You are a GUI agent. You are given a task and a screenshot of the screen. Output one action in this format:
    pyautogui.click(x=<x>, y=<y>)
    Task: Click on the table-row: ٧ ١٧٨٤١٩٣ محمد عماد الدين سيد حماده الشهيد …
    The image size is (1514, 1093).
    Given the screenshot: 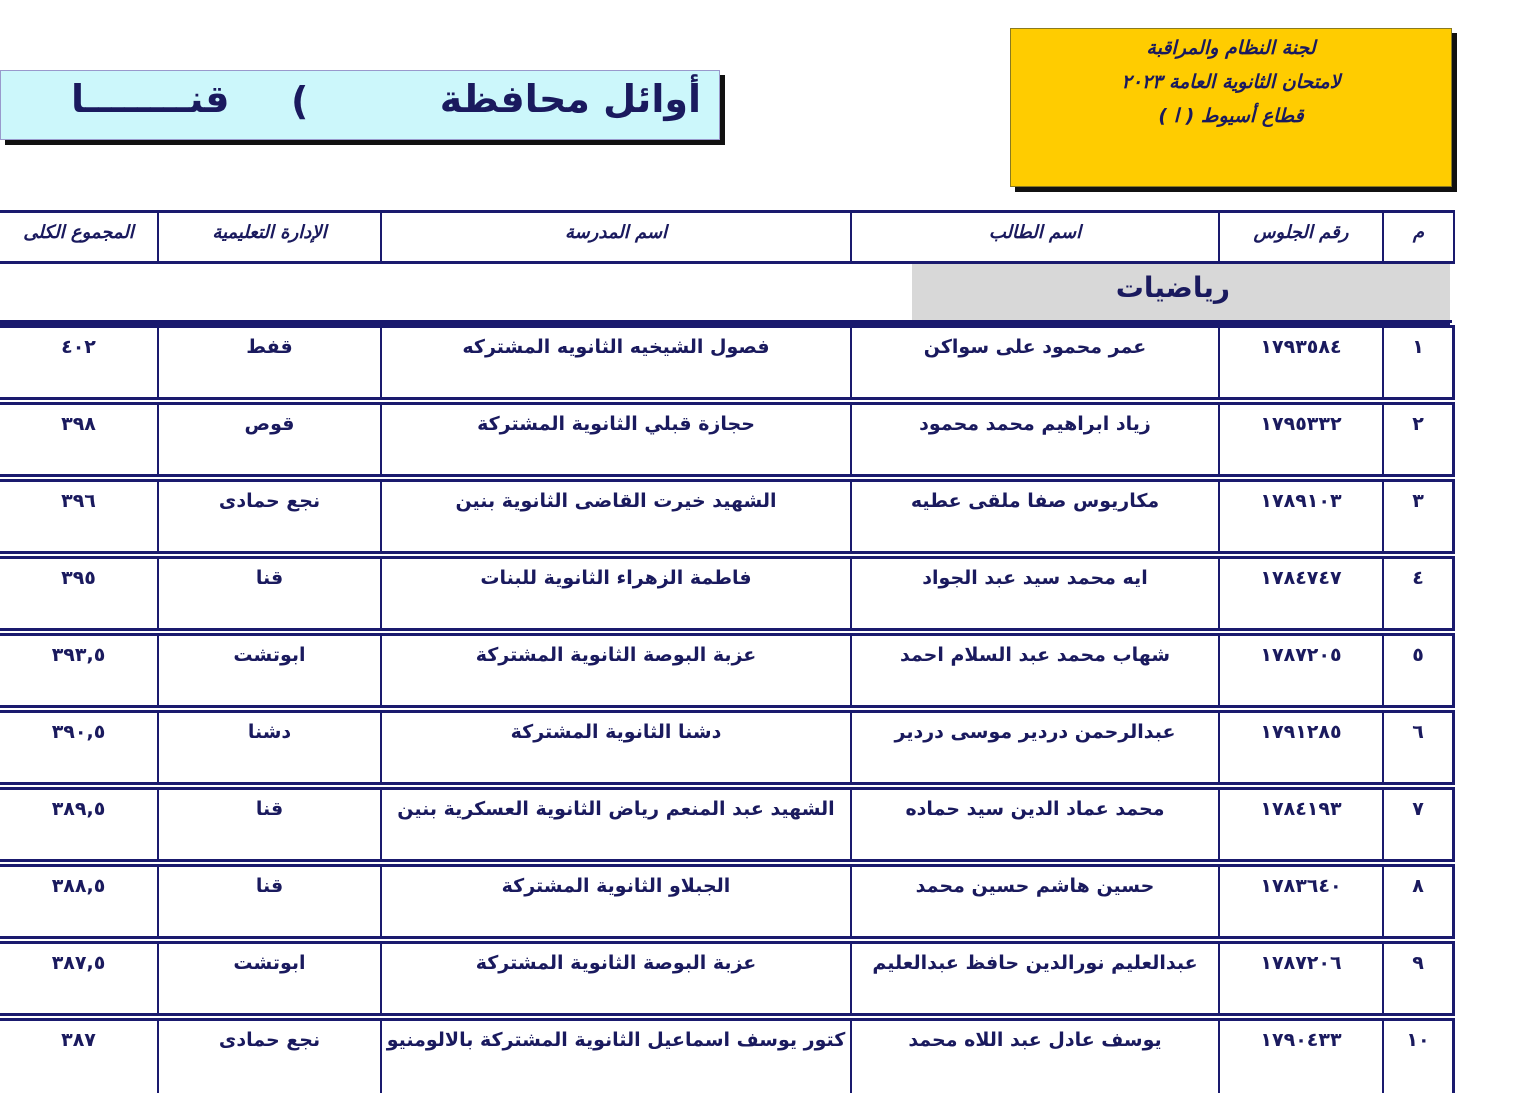 What is the action you would take?
    pyautogui.click(x=727, y=822)
    